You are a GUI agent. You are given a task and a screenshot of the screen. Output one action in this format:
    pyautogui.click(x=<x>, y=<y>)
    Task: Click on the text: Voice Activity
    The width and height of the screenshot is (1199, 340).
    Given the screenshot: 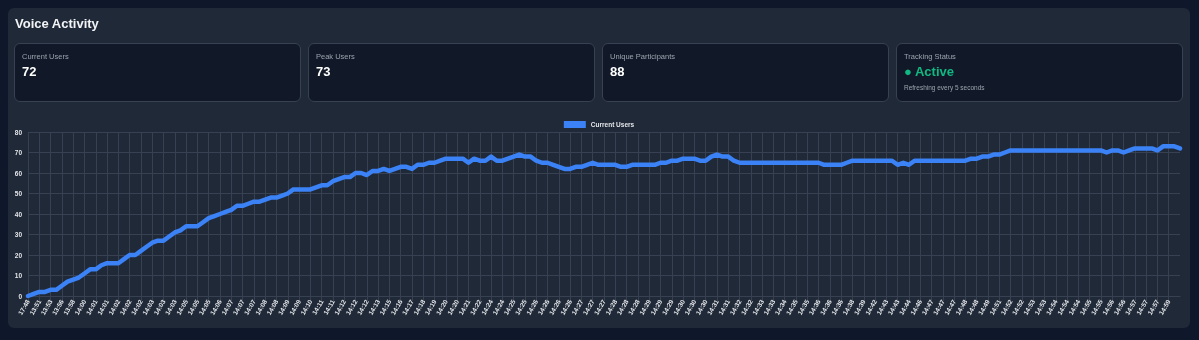 What is the action you would take?
    pyautogui.click(x=57, y=23)
    